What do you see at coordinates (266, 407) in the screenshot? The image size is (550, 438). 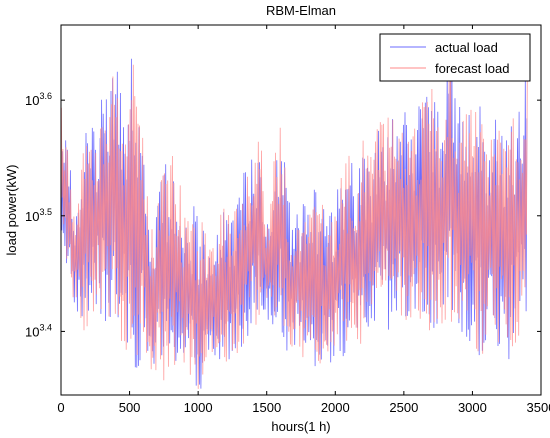 I see `x-tick-label: 1500` at bounding box center [266, 407].